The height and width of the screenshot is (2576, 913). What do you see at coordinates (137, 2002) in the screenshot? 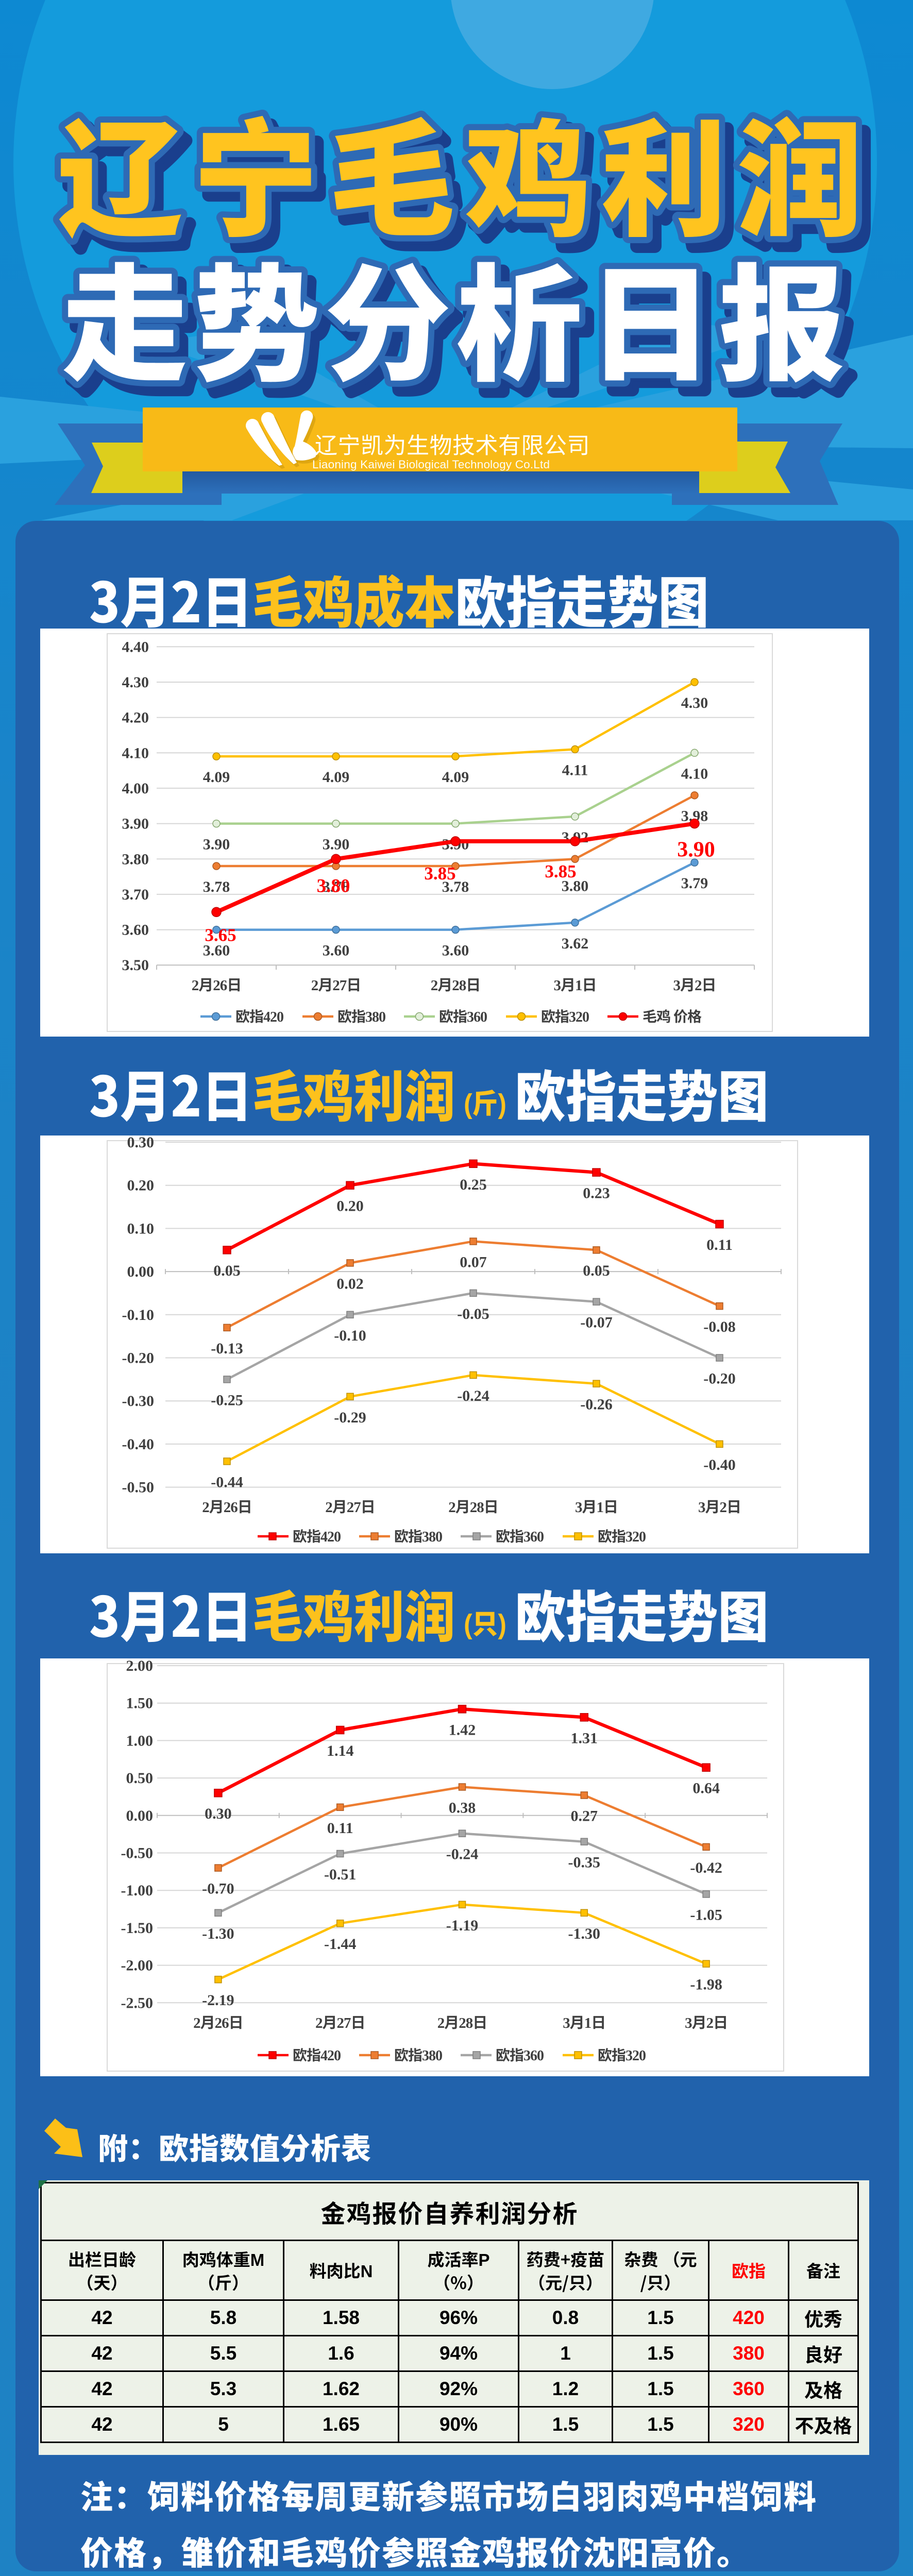
I see `svg-text: -2.50` at bounding box center [137, 2002].